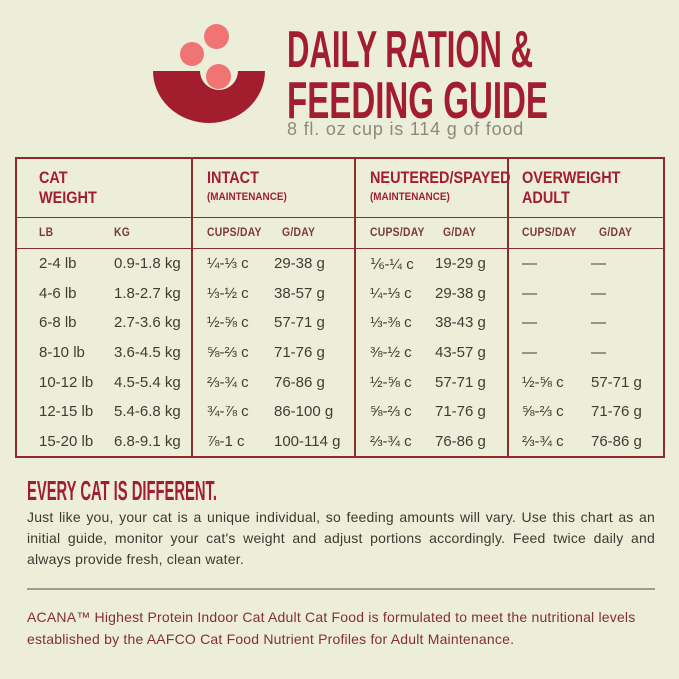 The image size is (679, 679). What do you see at coordinates (299, 323) in the screenshot?
I see `cell-intact-g: 57-71 g` at bounding box center [299, 323].